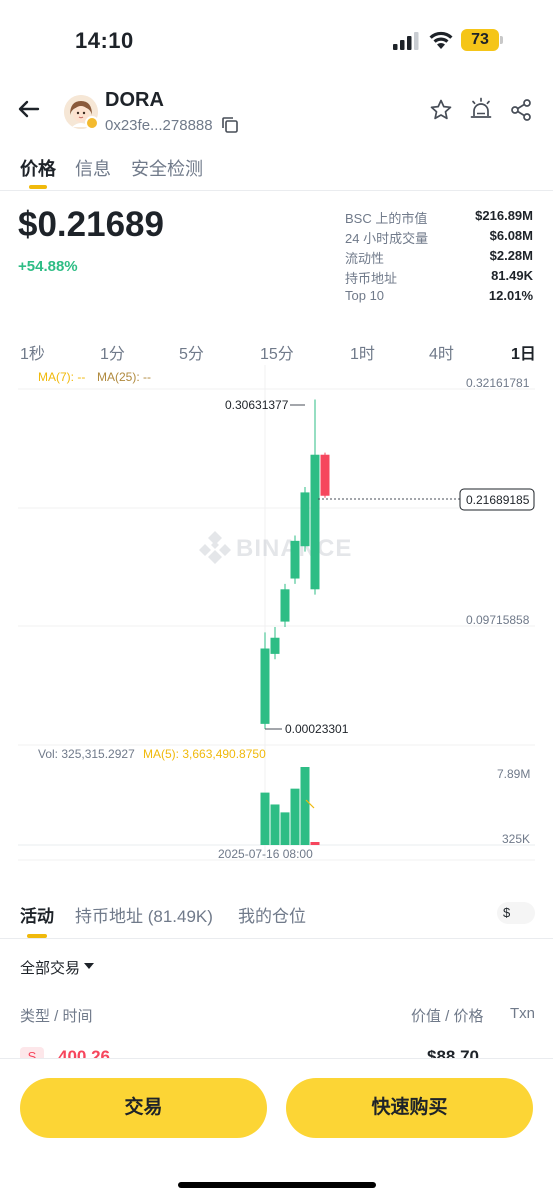 The width and height of the screenshot is (553, 1200). I want to click on bsc-chain-badge-icon, so click(92, 123).